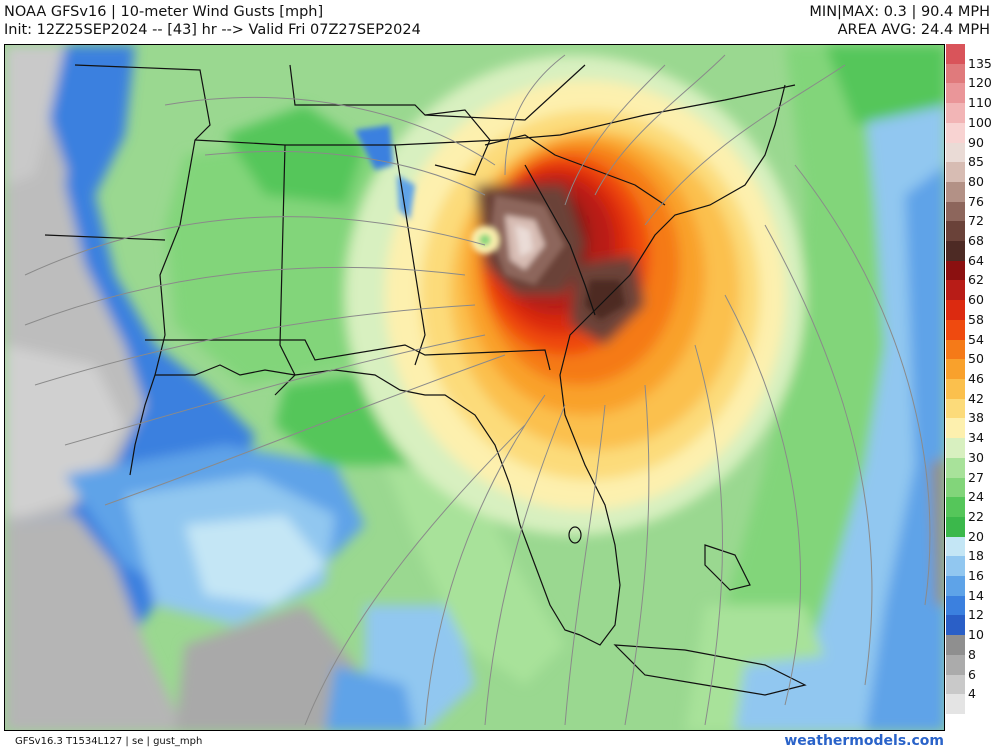  What do you see at coordinates (976, 181) in the screenshot?
I see `legend-label: 80` at bounding box center [976, 181].